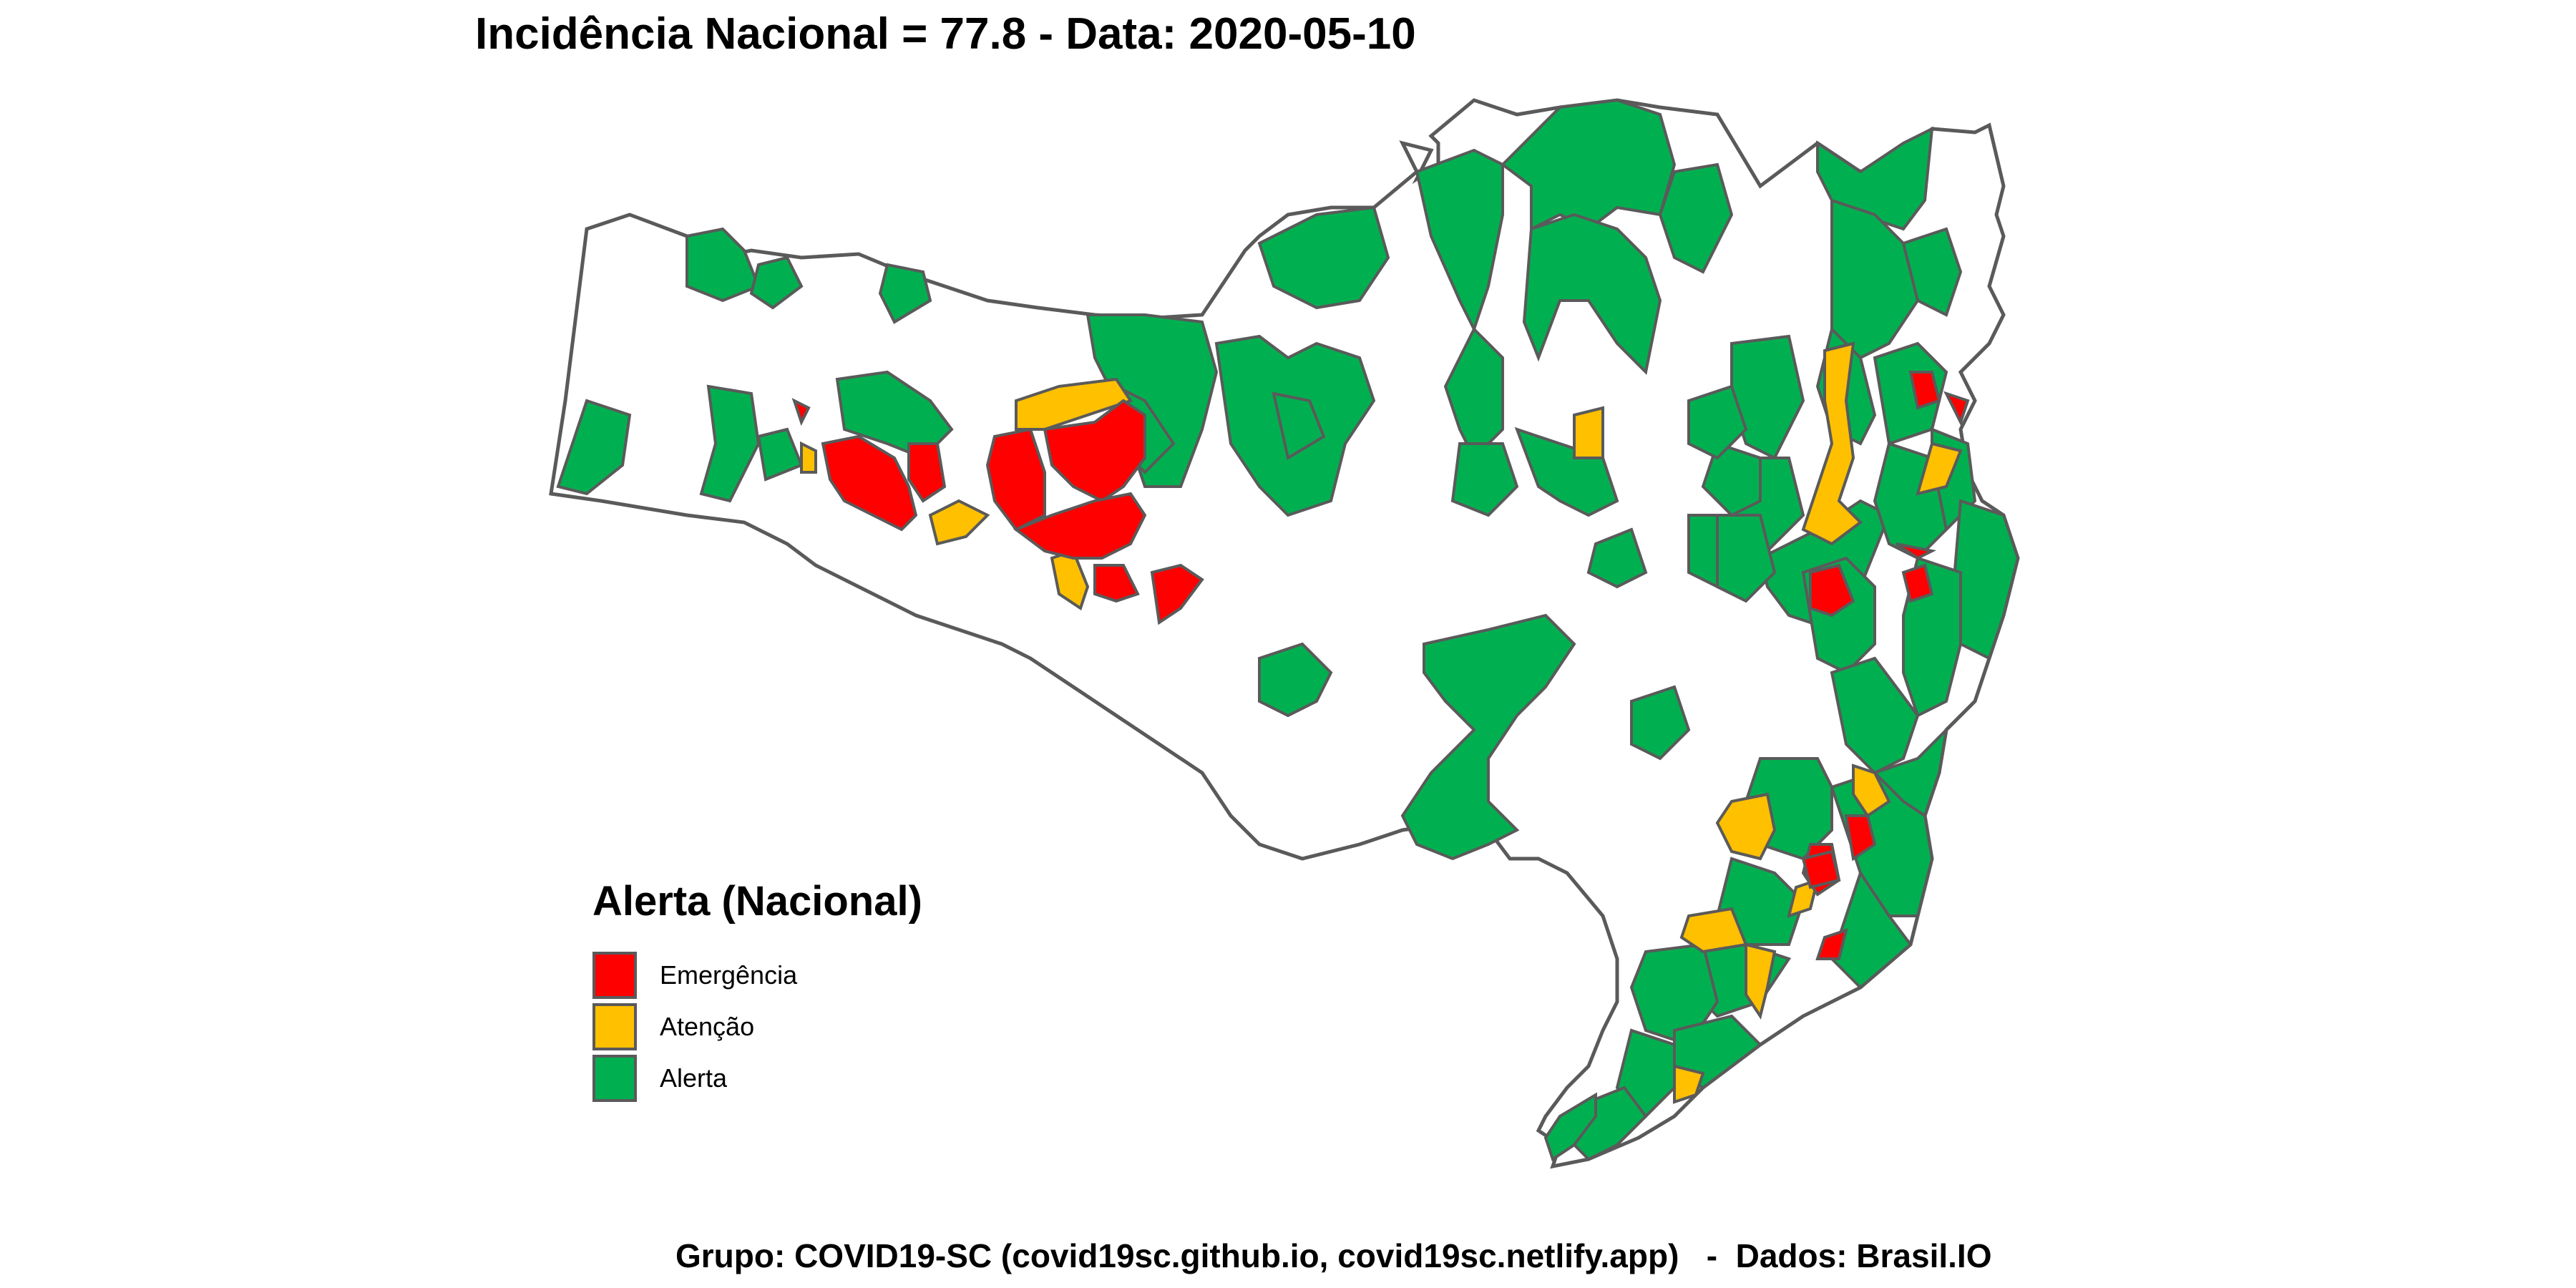 The image size is (2576, 1288). I want to click on legend-item-emergencia: Emergência, so click(757, 975).